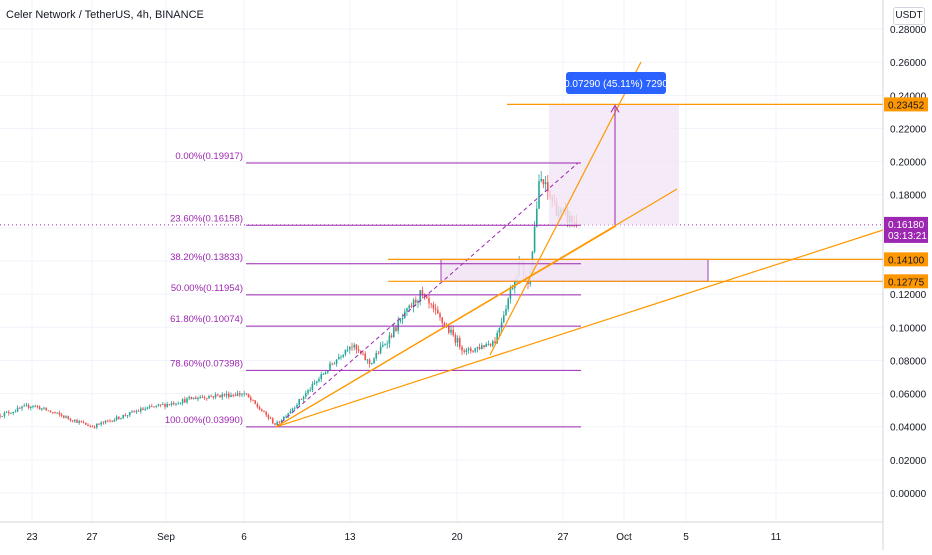  Describe the element at coordinates (906, 282) in the screenshot. I see `support-low-badge: 0.12775` at that location.